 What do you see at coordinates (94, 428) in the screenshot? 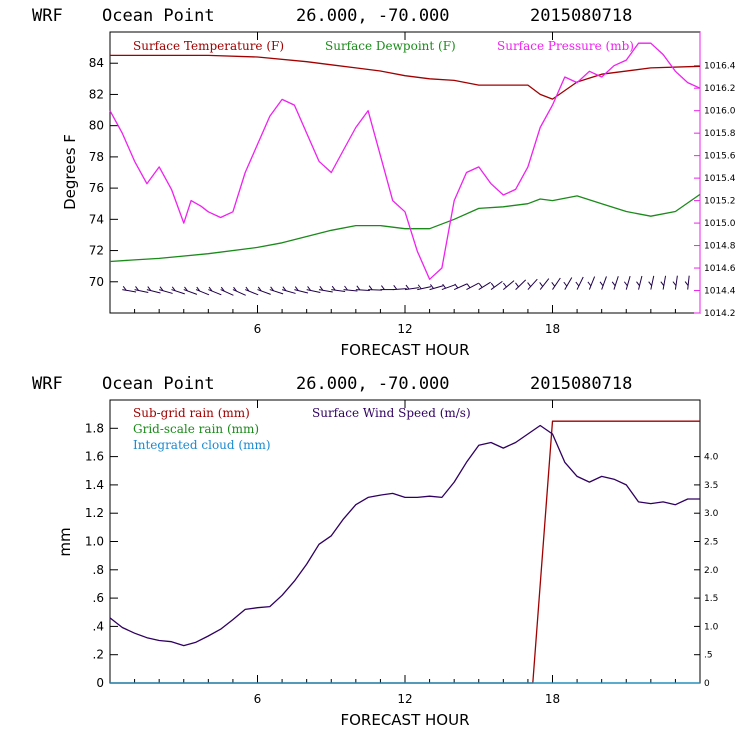
I see `y-tick-label: 1.8` at bounding box center [94, 428].